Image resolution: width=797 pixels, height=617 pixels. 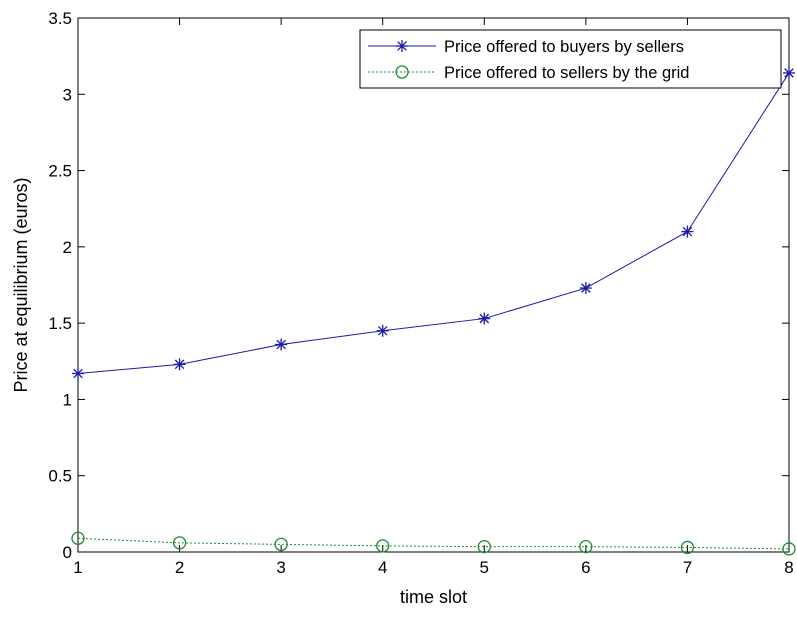 I want to click on x-tick-label: 5, so click(x=484, y=567).